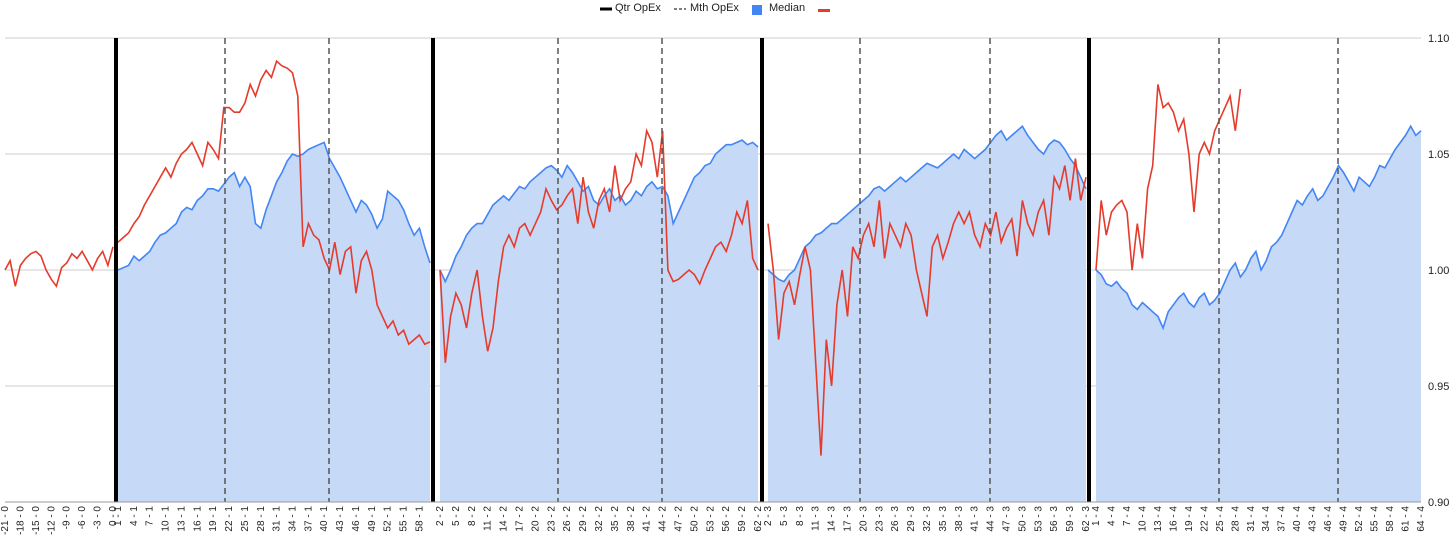 The width and height of the screenshot is (1456, 543). I want to click on x-tick-label: 10 - 4, so click(1142, 519).